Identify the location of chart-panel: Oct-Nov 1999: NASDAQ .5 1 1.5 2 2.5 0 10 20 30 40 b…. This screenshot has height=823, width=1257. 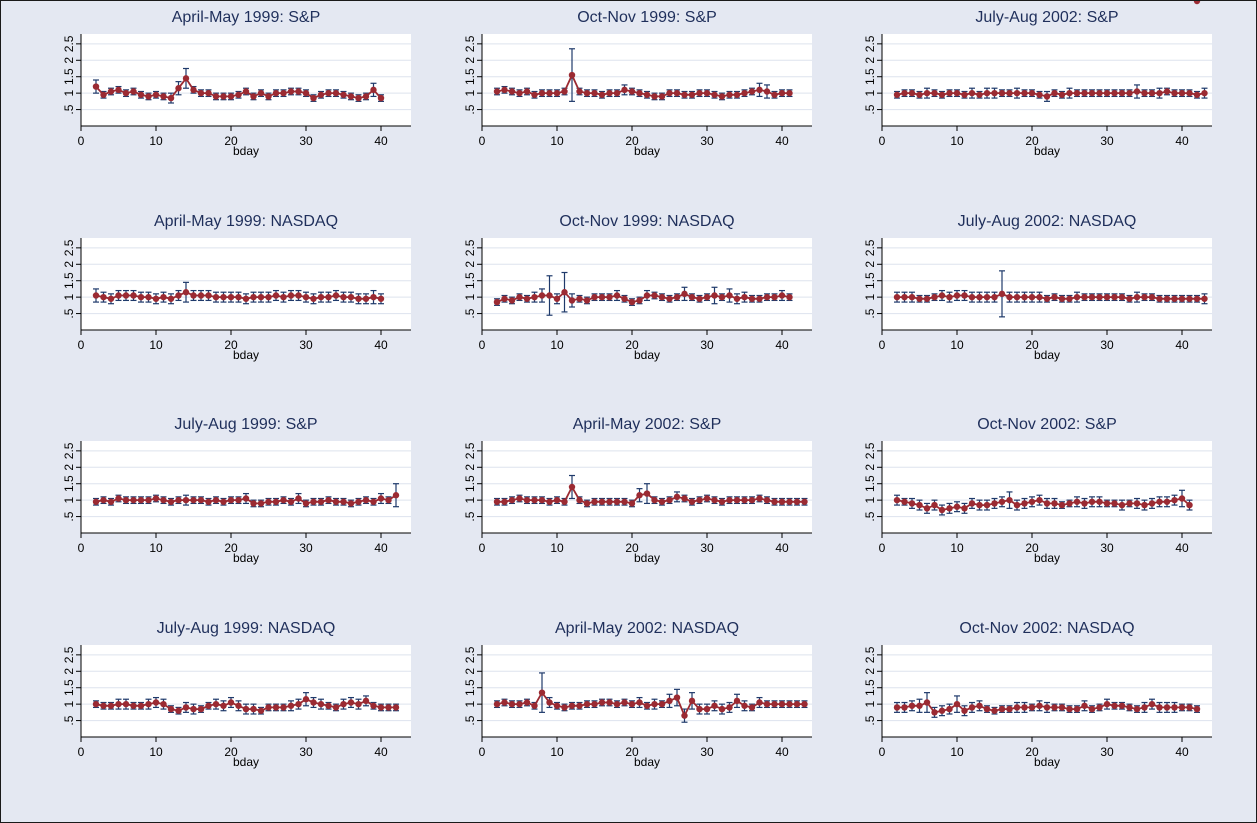
(637, 287).